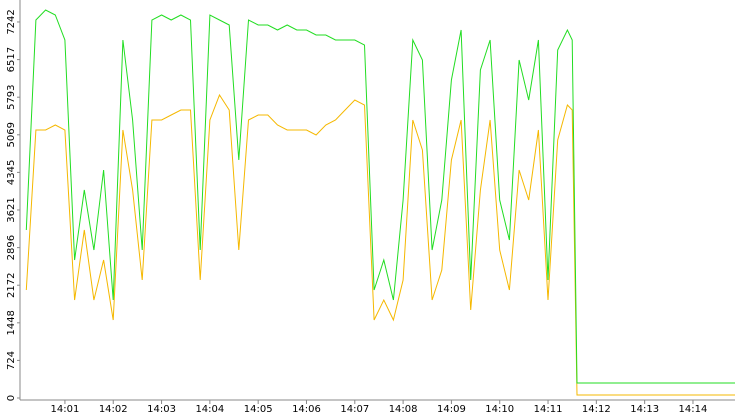 This screenshot has height=415, width=735. Describe the element at coordinates (65, 409) in the screenshot. I see `x-tick-label: 14:01` at that location.